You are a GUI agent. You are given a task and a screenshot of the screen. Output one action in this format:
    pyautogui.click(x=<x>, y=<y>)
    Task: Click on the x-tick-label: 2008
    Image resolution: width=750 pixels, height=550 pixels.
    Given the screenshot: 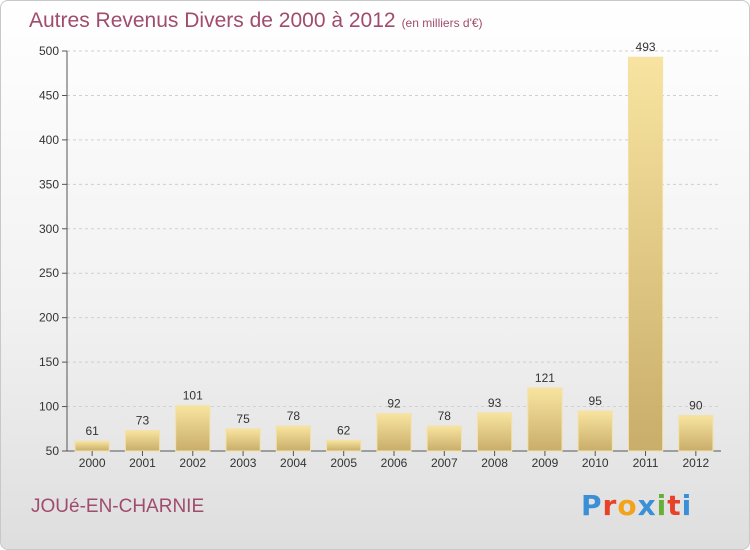 What is the action you would take?
    pyautogui.click(x=494, y=463)
    